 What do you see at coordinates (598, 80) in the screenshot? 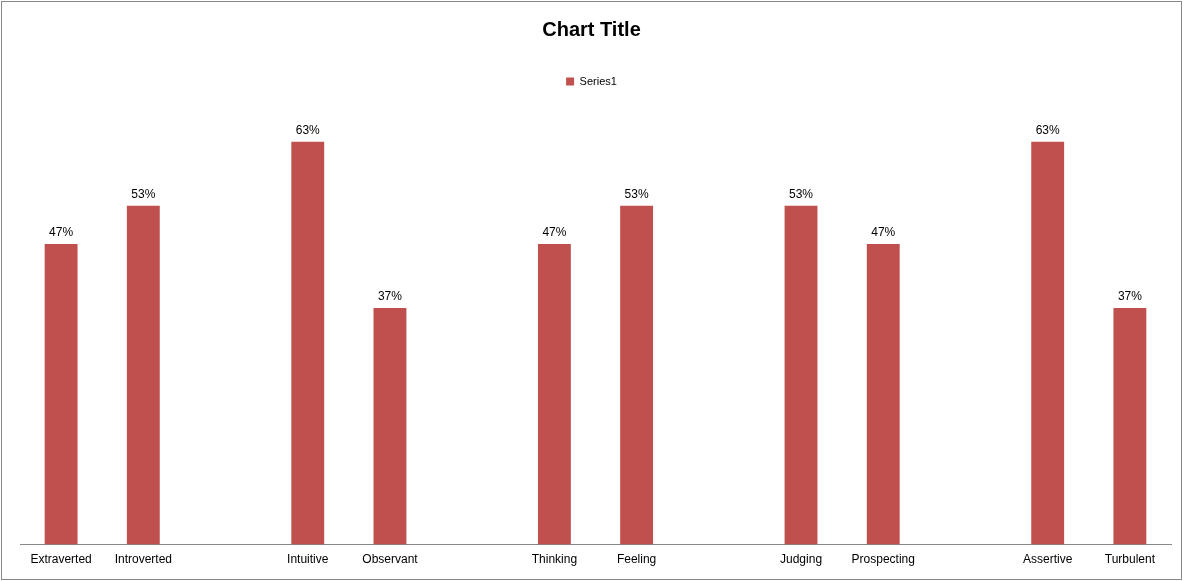
I see `legend-label: Series1` at bounding box center [598, 80].